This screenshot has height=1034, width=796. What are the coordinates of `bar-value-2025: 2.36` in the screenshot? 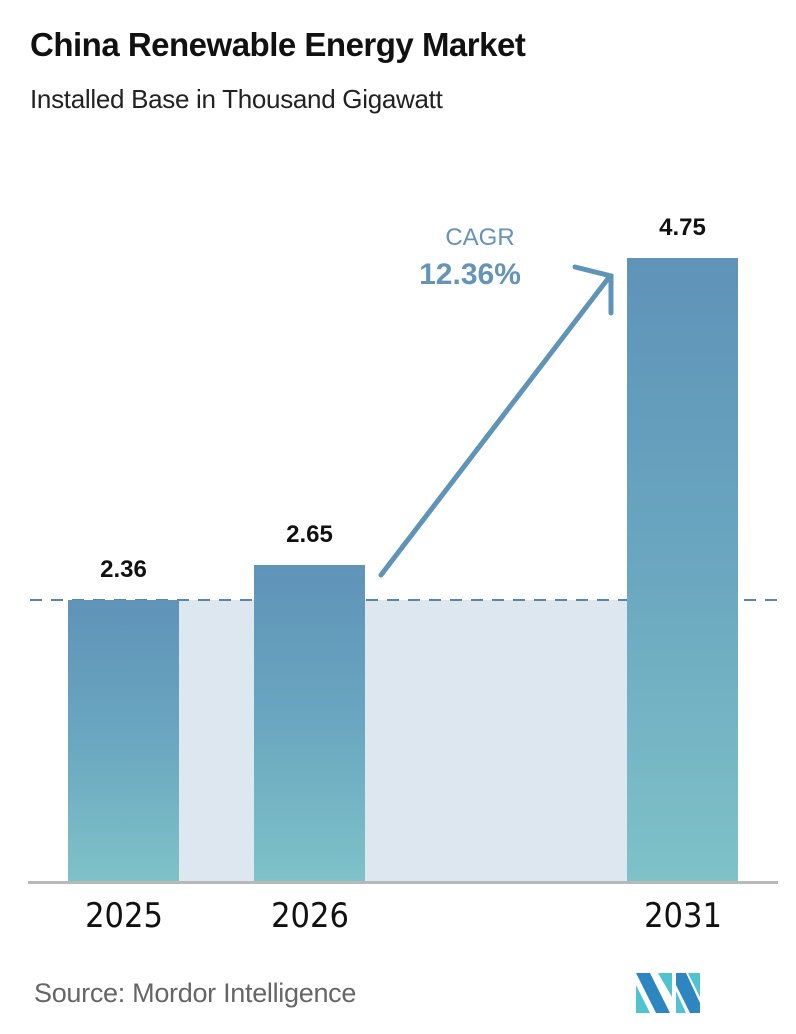 It's located at (123, 569).